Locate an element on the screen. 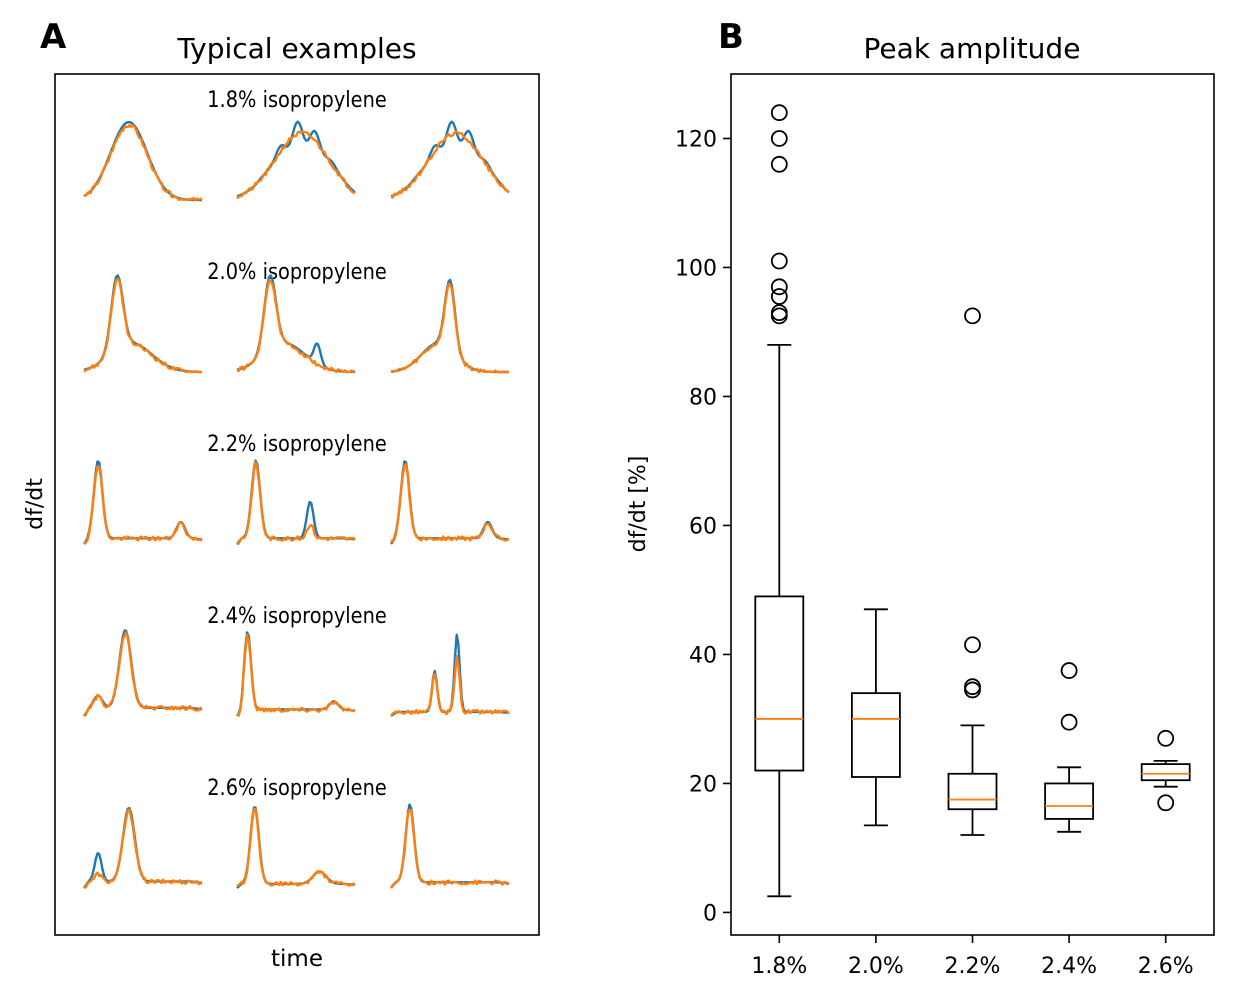 The width and height of the screenshot is (1233, 998). trace-group: 2.4% isopropylene is located at coordinates (296, 660).